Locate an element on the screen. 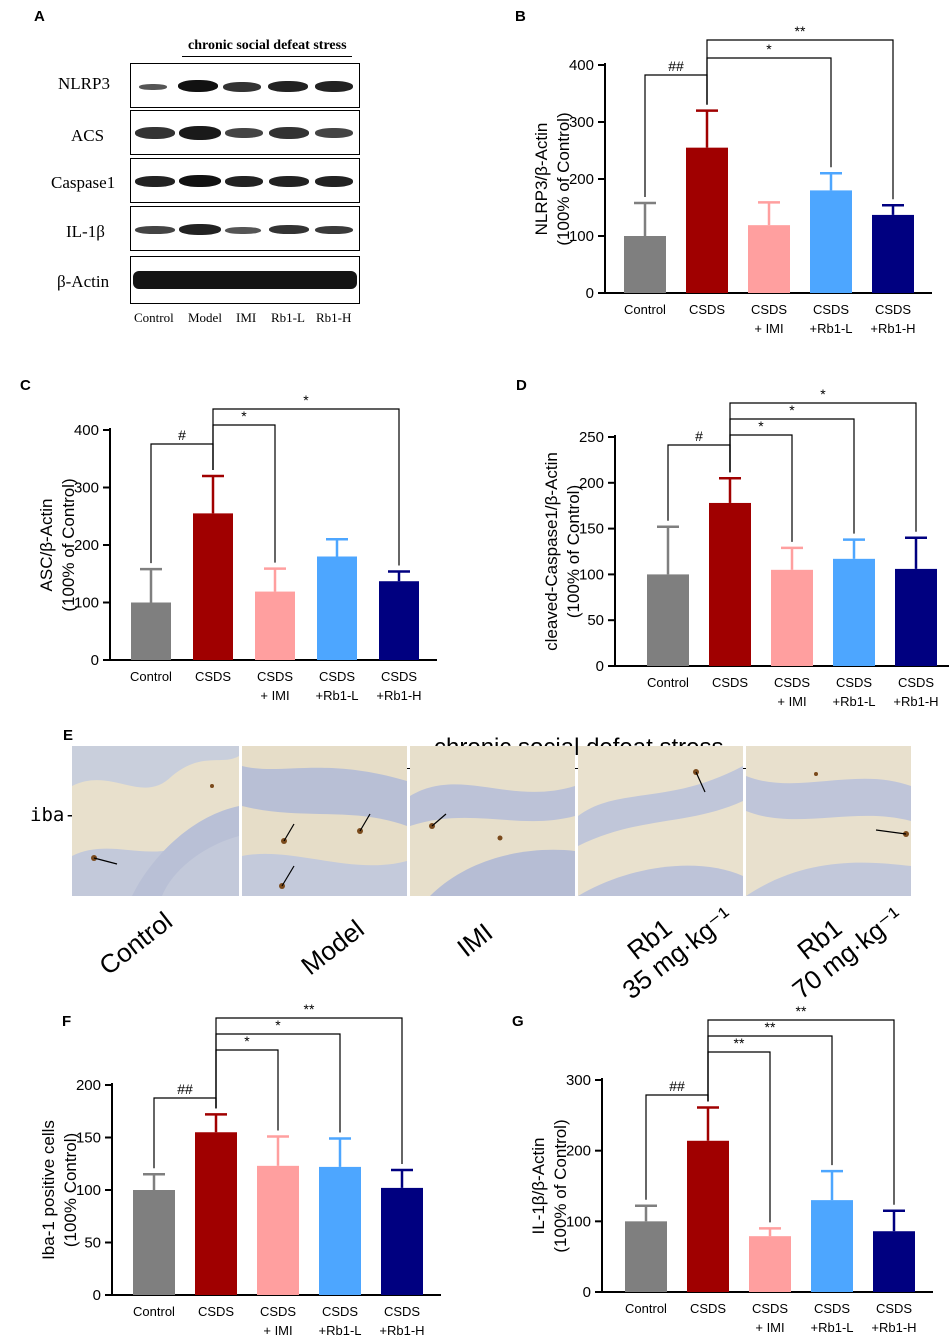 This screenshot has width=949, height=1339. blot-strip-caspase1 is located at coordinates (245, 180).